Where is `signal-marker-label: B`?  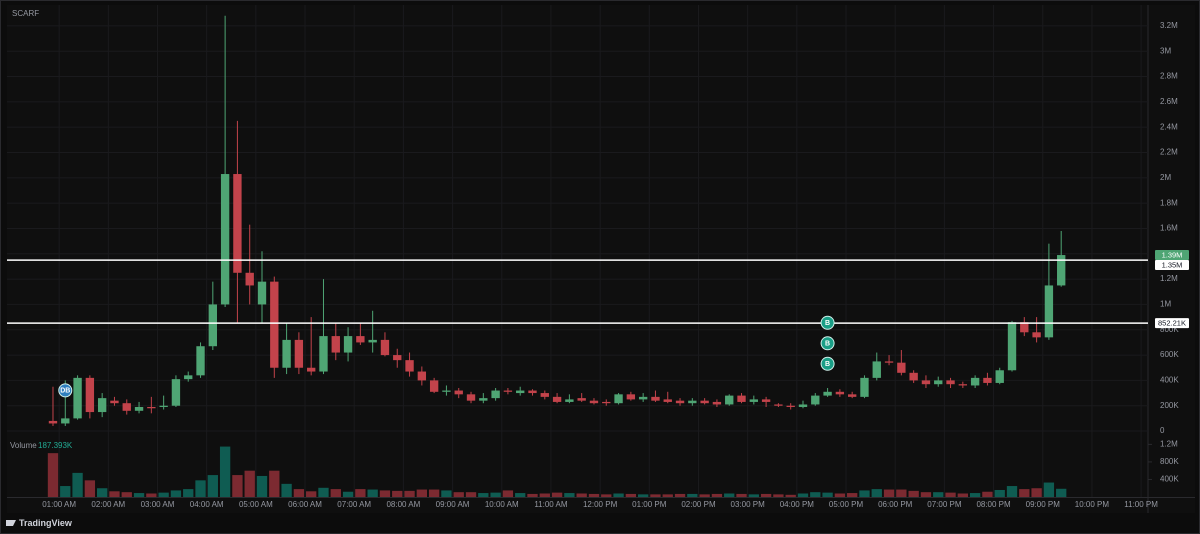 signal-marker-label: B is located at coordinates (827, 364).